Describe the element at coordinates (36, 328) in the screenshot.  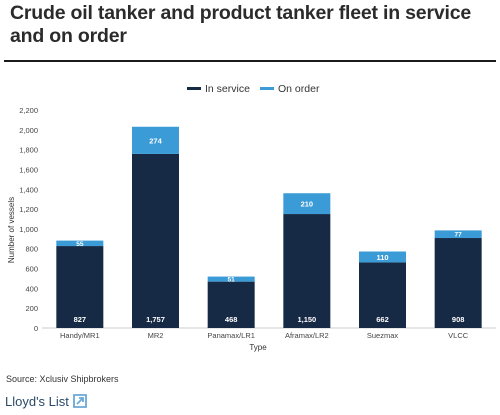
I see `y-tick-label: 0` at that location.